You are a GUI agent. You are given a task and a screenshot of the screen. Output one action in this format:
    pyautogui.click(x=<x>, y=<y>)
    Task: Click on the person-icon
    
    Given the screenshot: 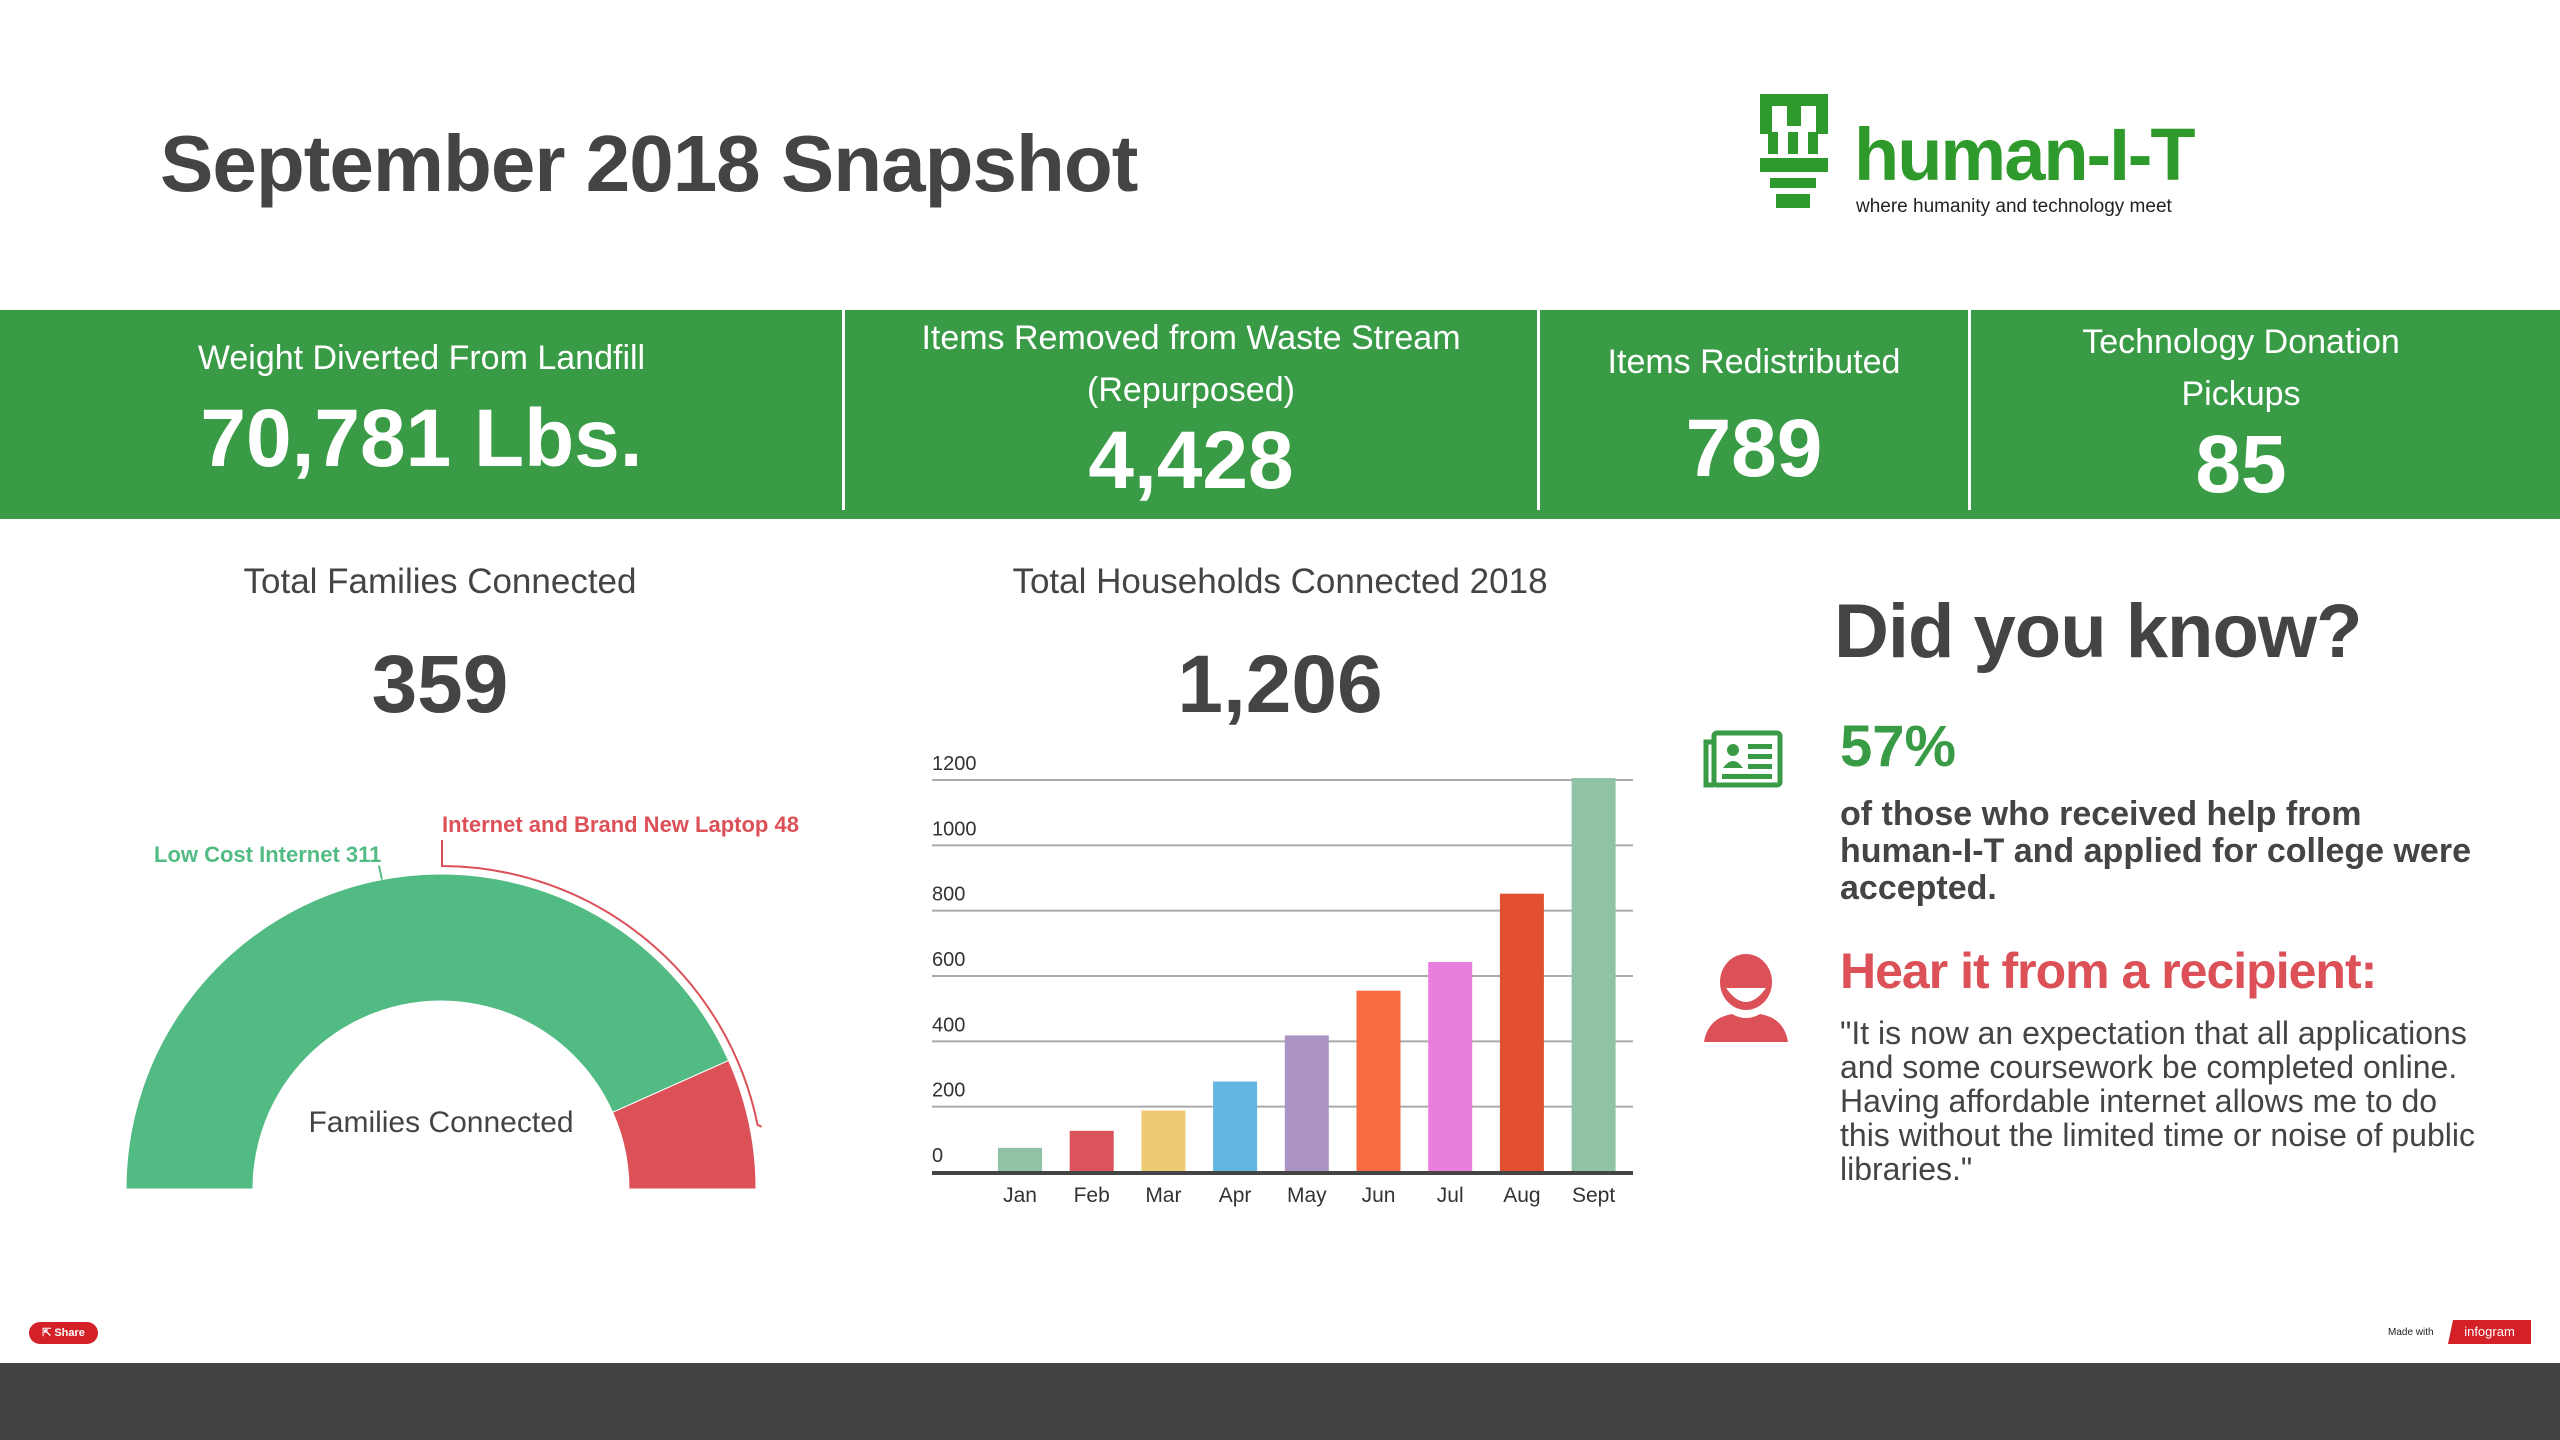 What is the action you would take?
    pyautogui.click(x=1746, y=998)
    